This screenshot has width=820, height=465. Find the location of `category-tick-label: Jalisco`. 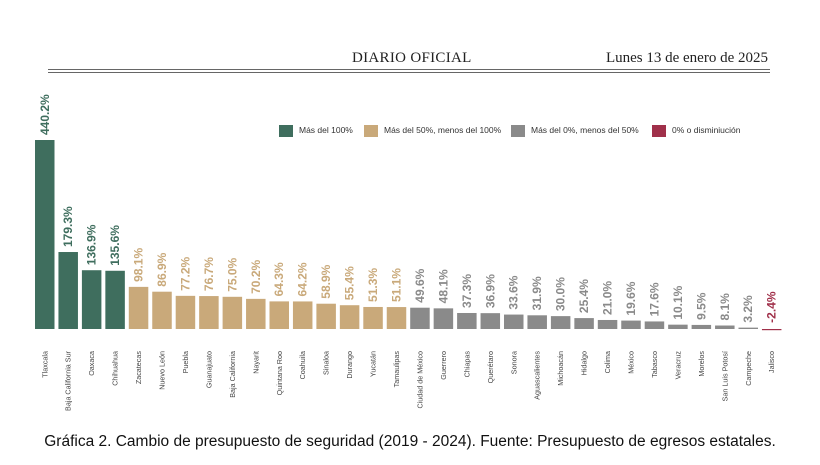

category-tick-label: Jalisco is located at coordinates (771, 362).